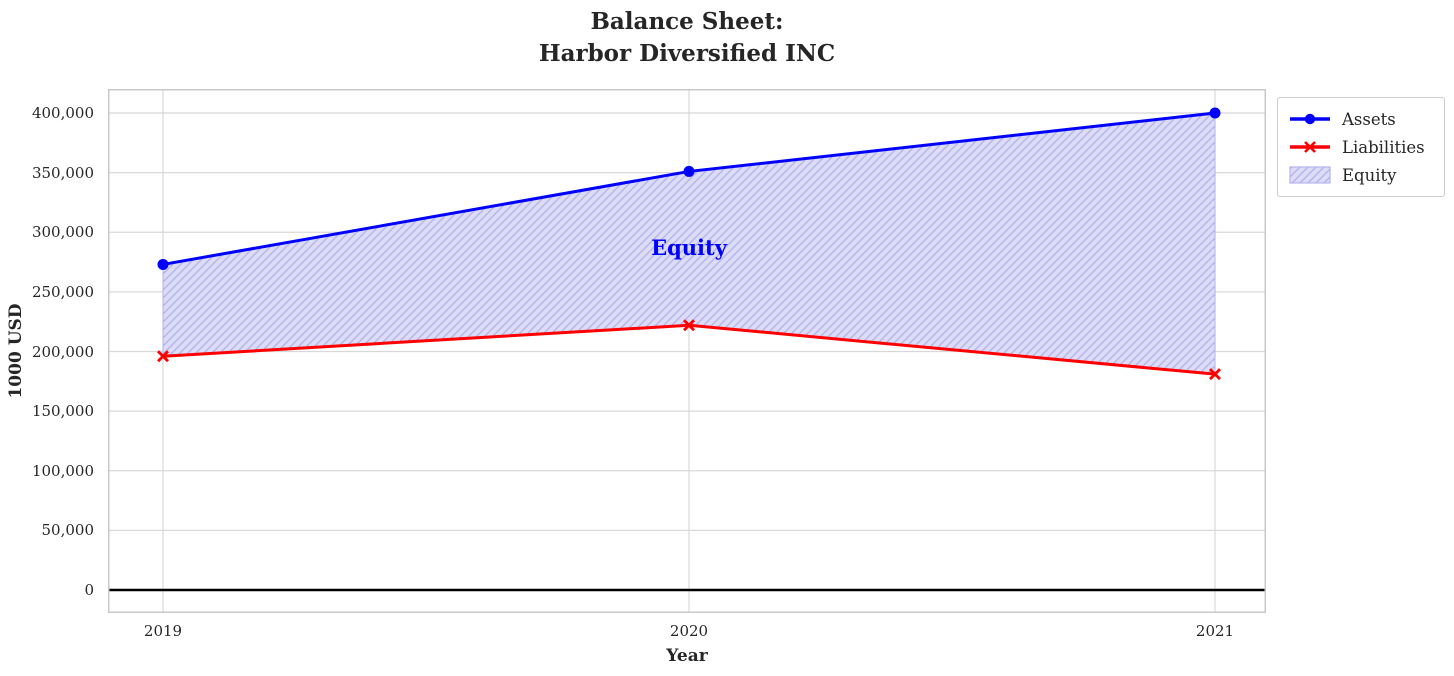 The width and height of the screenshot is (1454, 676). What do you see at coordinates (62, 232) in the screenshot?
I see `y-tick-label: 300,000` at bounding box center [62, 232].